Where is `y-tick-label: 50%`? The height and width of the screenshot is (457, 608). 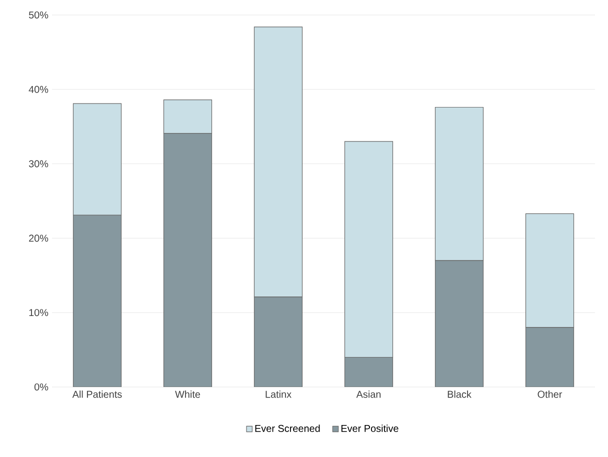
y-tick-label: 50% is located at coordinates (38, 15).